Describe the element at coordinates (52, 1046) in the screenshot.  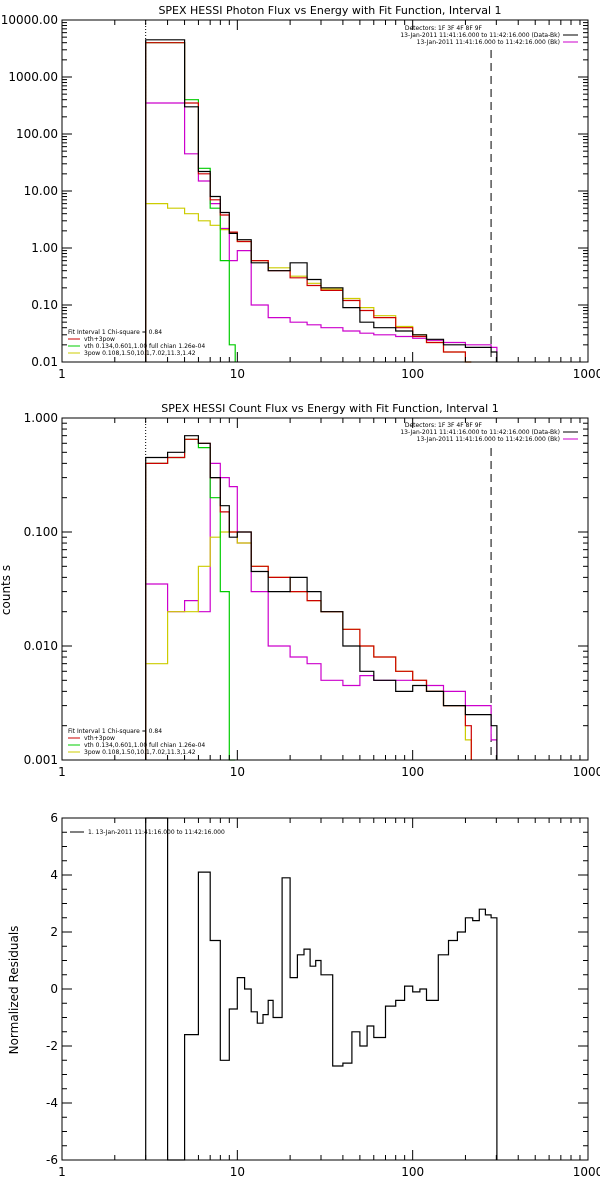
I see `y-tick-label: -2` at that location.